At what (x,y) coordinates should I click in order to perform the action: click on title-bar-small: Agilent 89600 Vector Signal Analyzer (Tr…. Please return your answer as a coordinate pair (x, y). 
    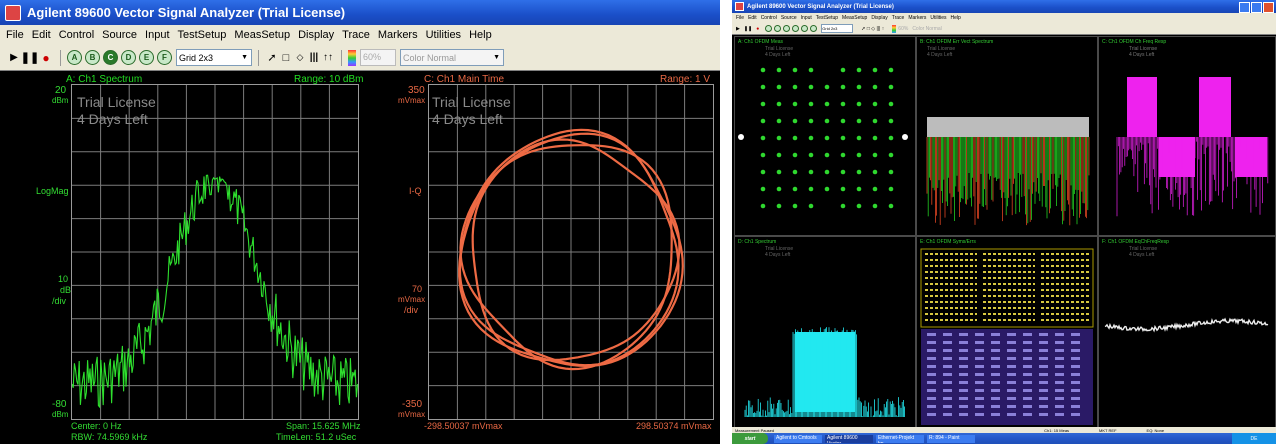
    Looking at the image, I should click on (1004, 6).